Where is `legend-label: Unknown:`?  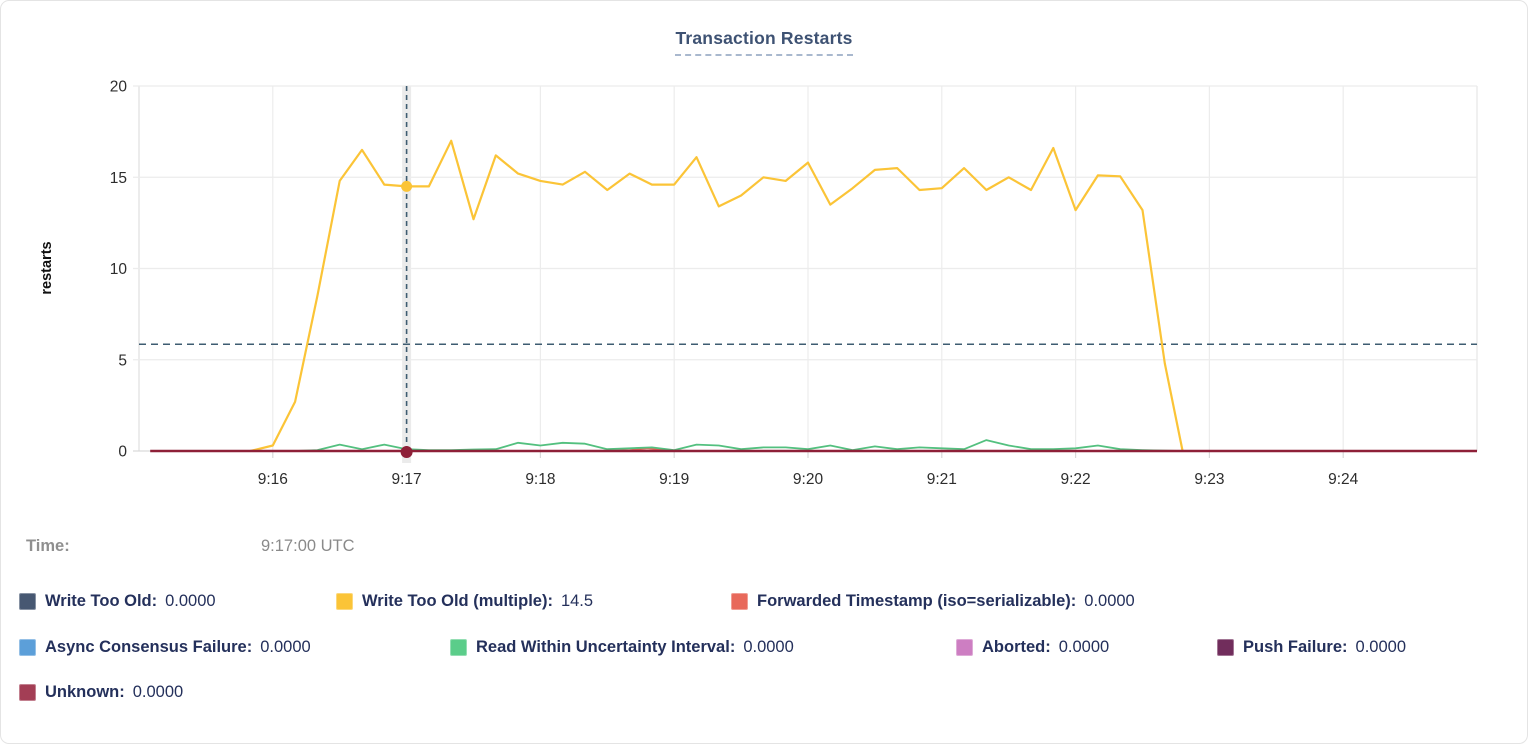
legend-label: Unknown: is located at coordinates (85, 692).